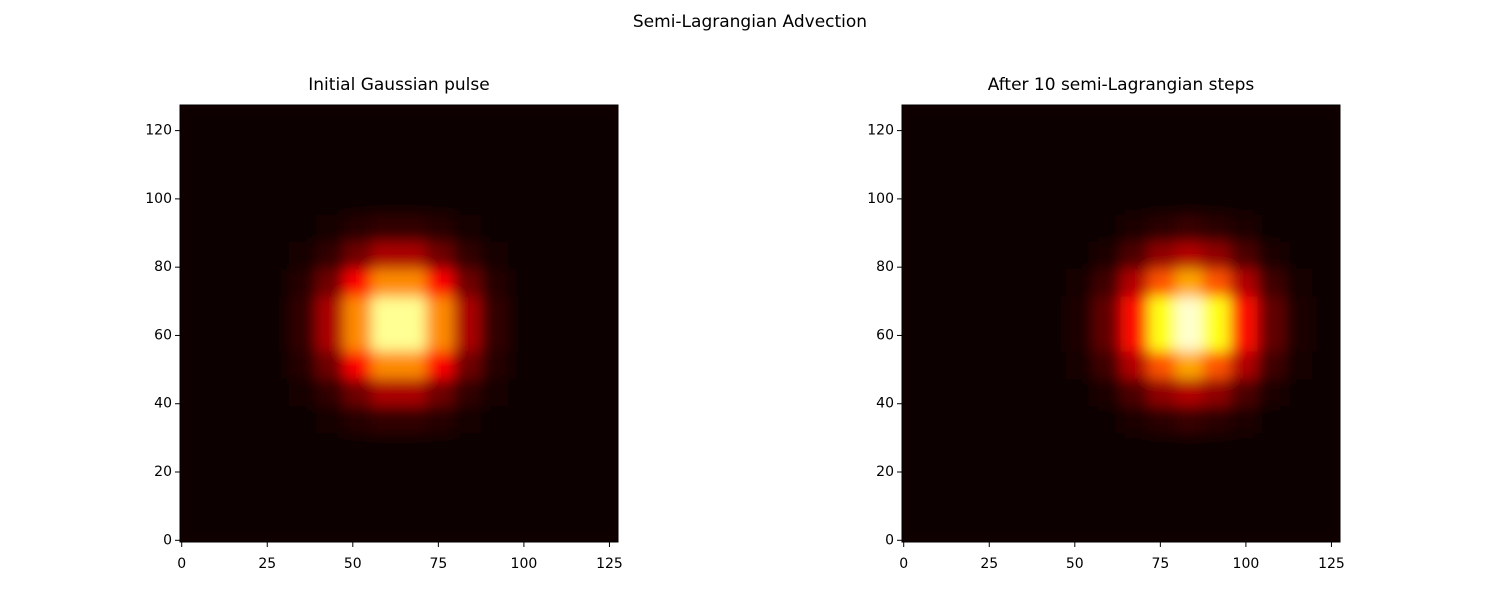 The image size is (1500, 600). I want to click on y-tick-label: 80, so click(885, 267).